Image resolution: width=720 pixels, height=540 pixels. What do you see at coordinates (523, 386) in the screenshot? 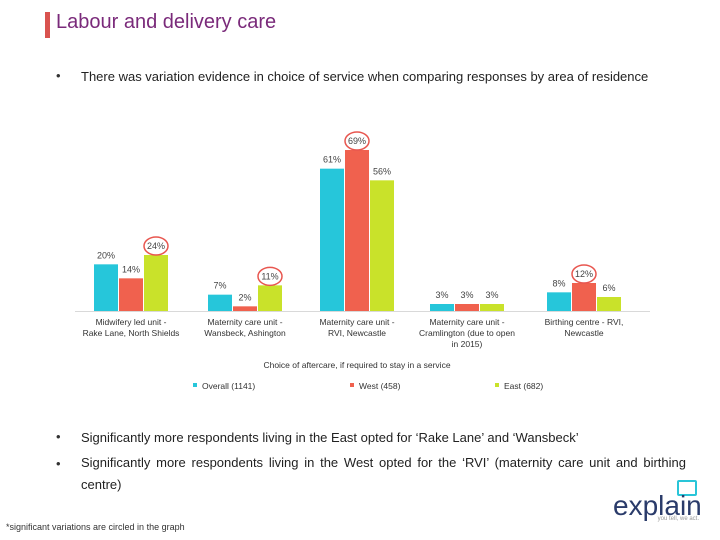
I see `legend-label-2: East (682)` at bounding box center [523, 386].